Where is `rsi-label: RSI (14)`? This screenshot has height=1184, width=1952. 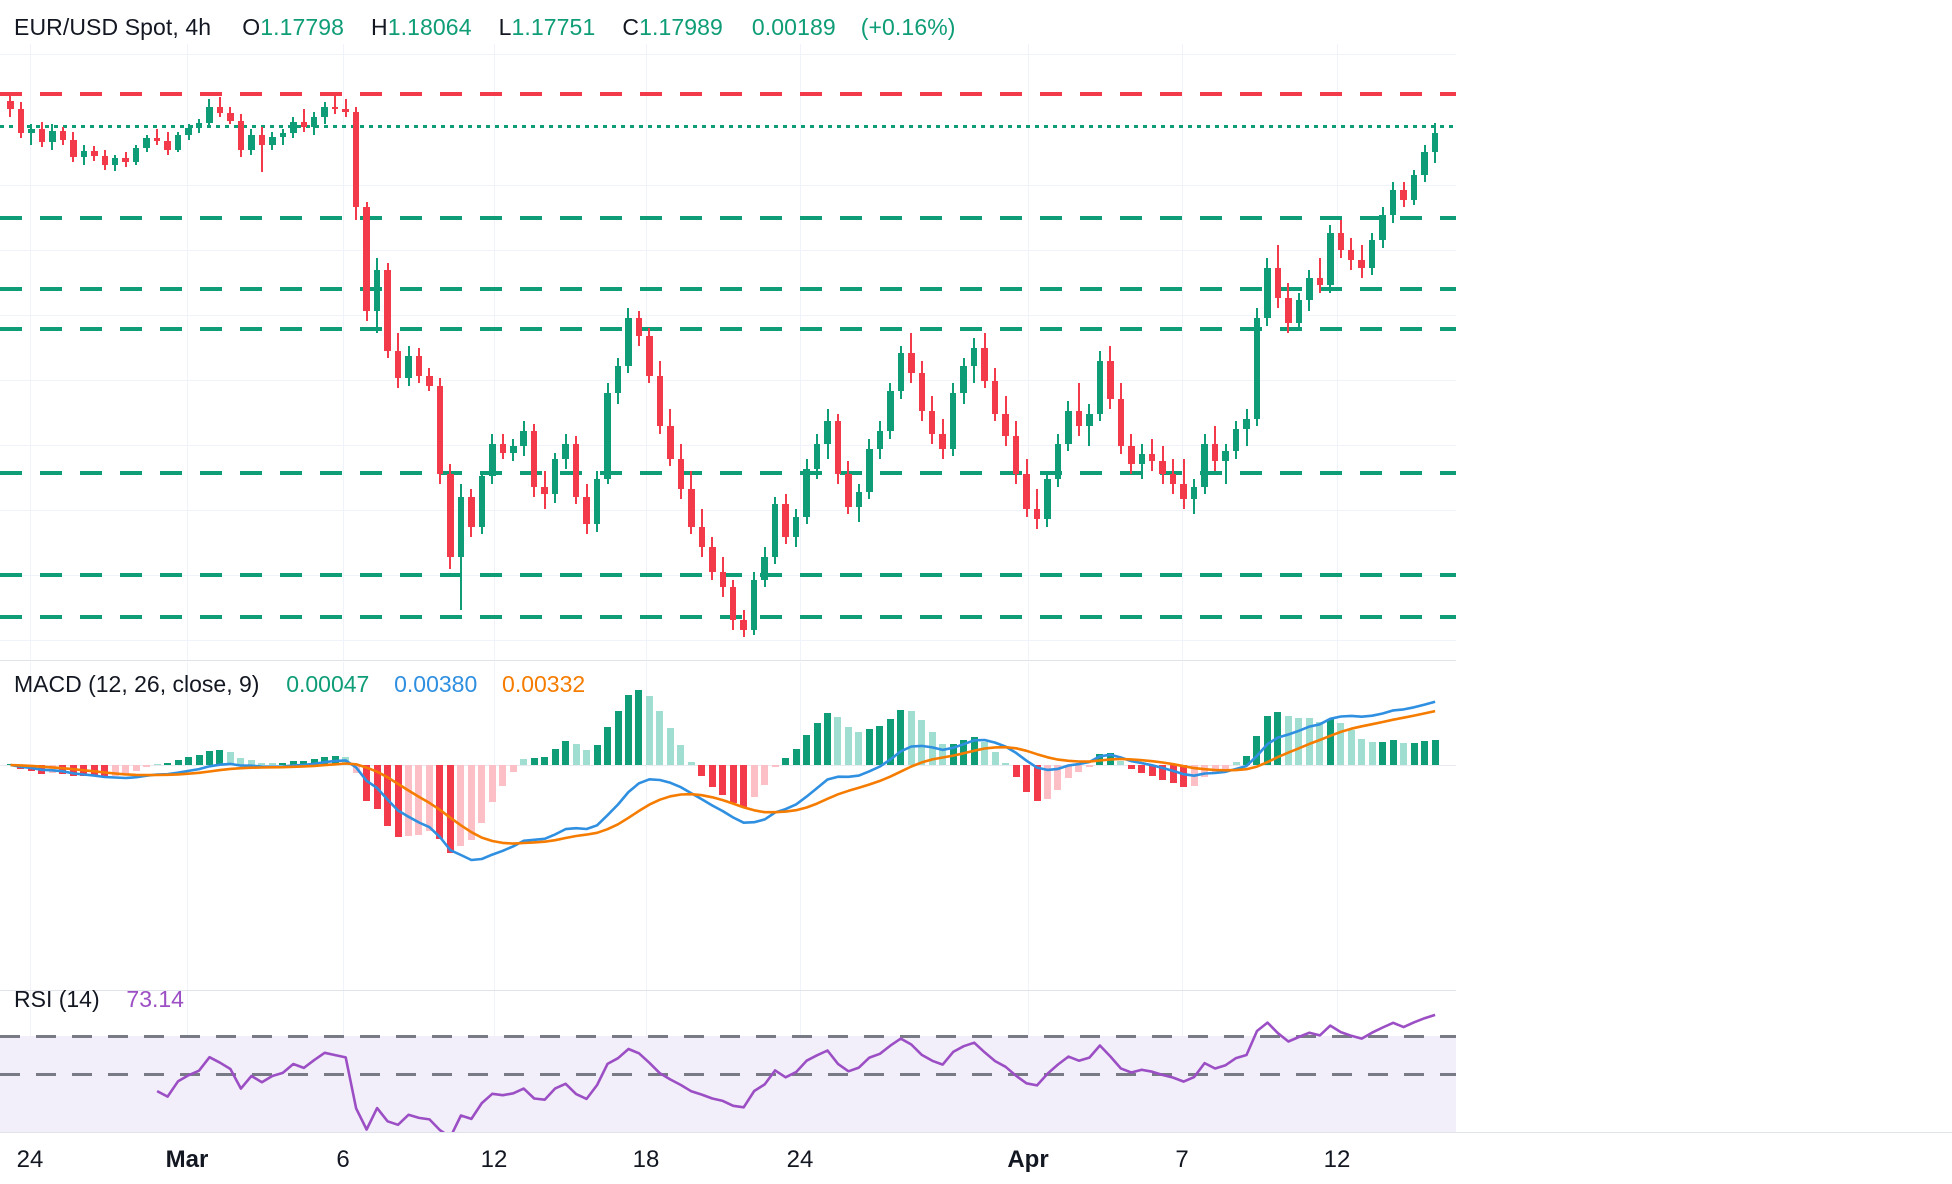
rsi-label: RSI (14) is located at coordinates (57, 999).